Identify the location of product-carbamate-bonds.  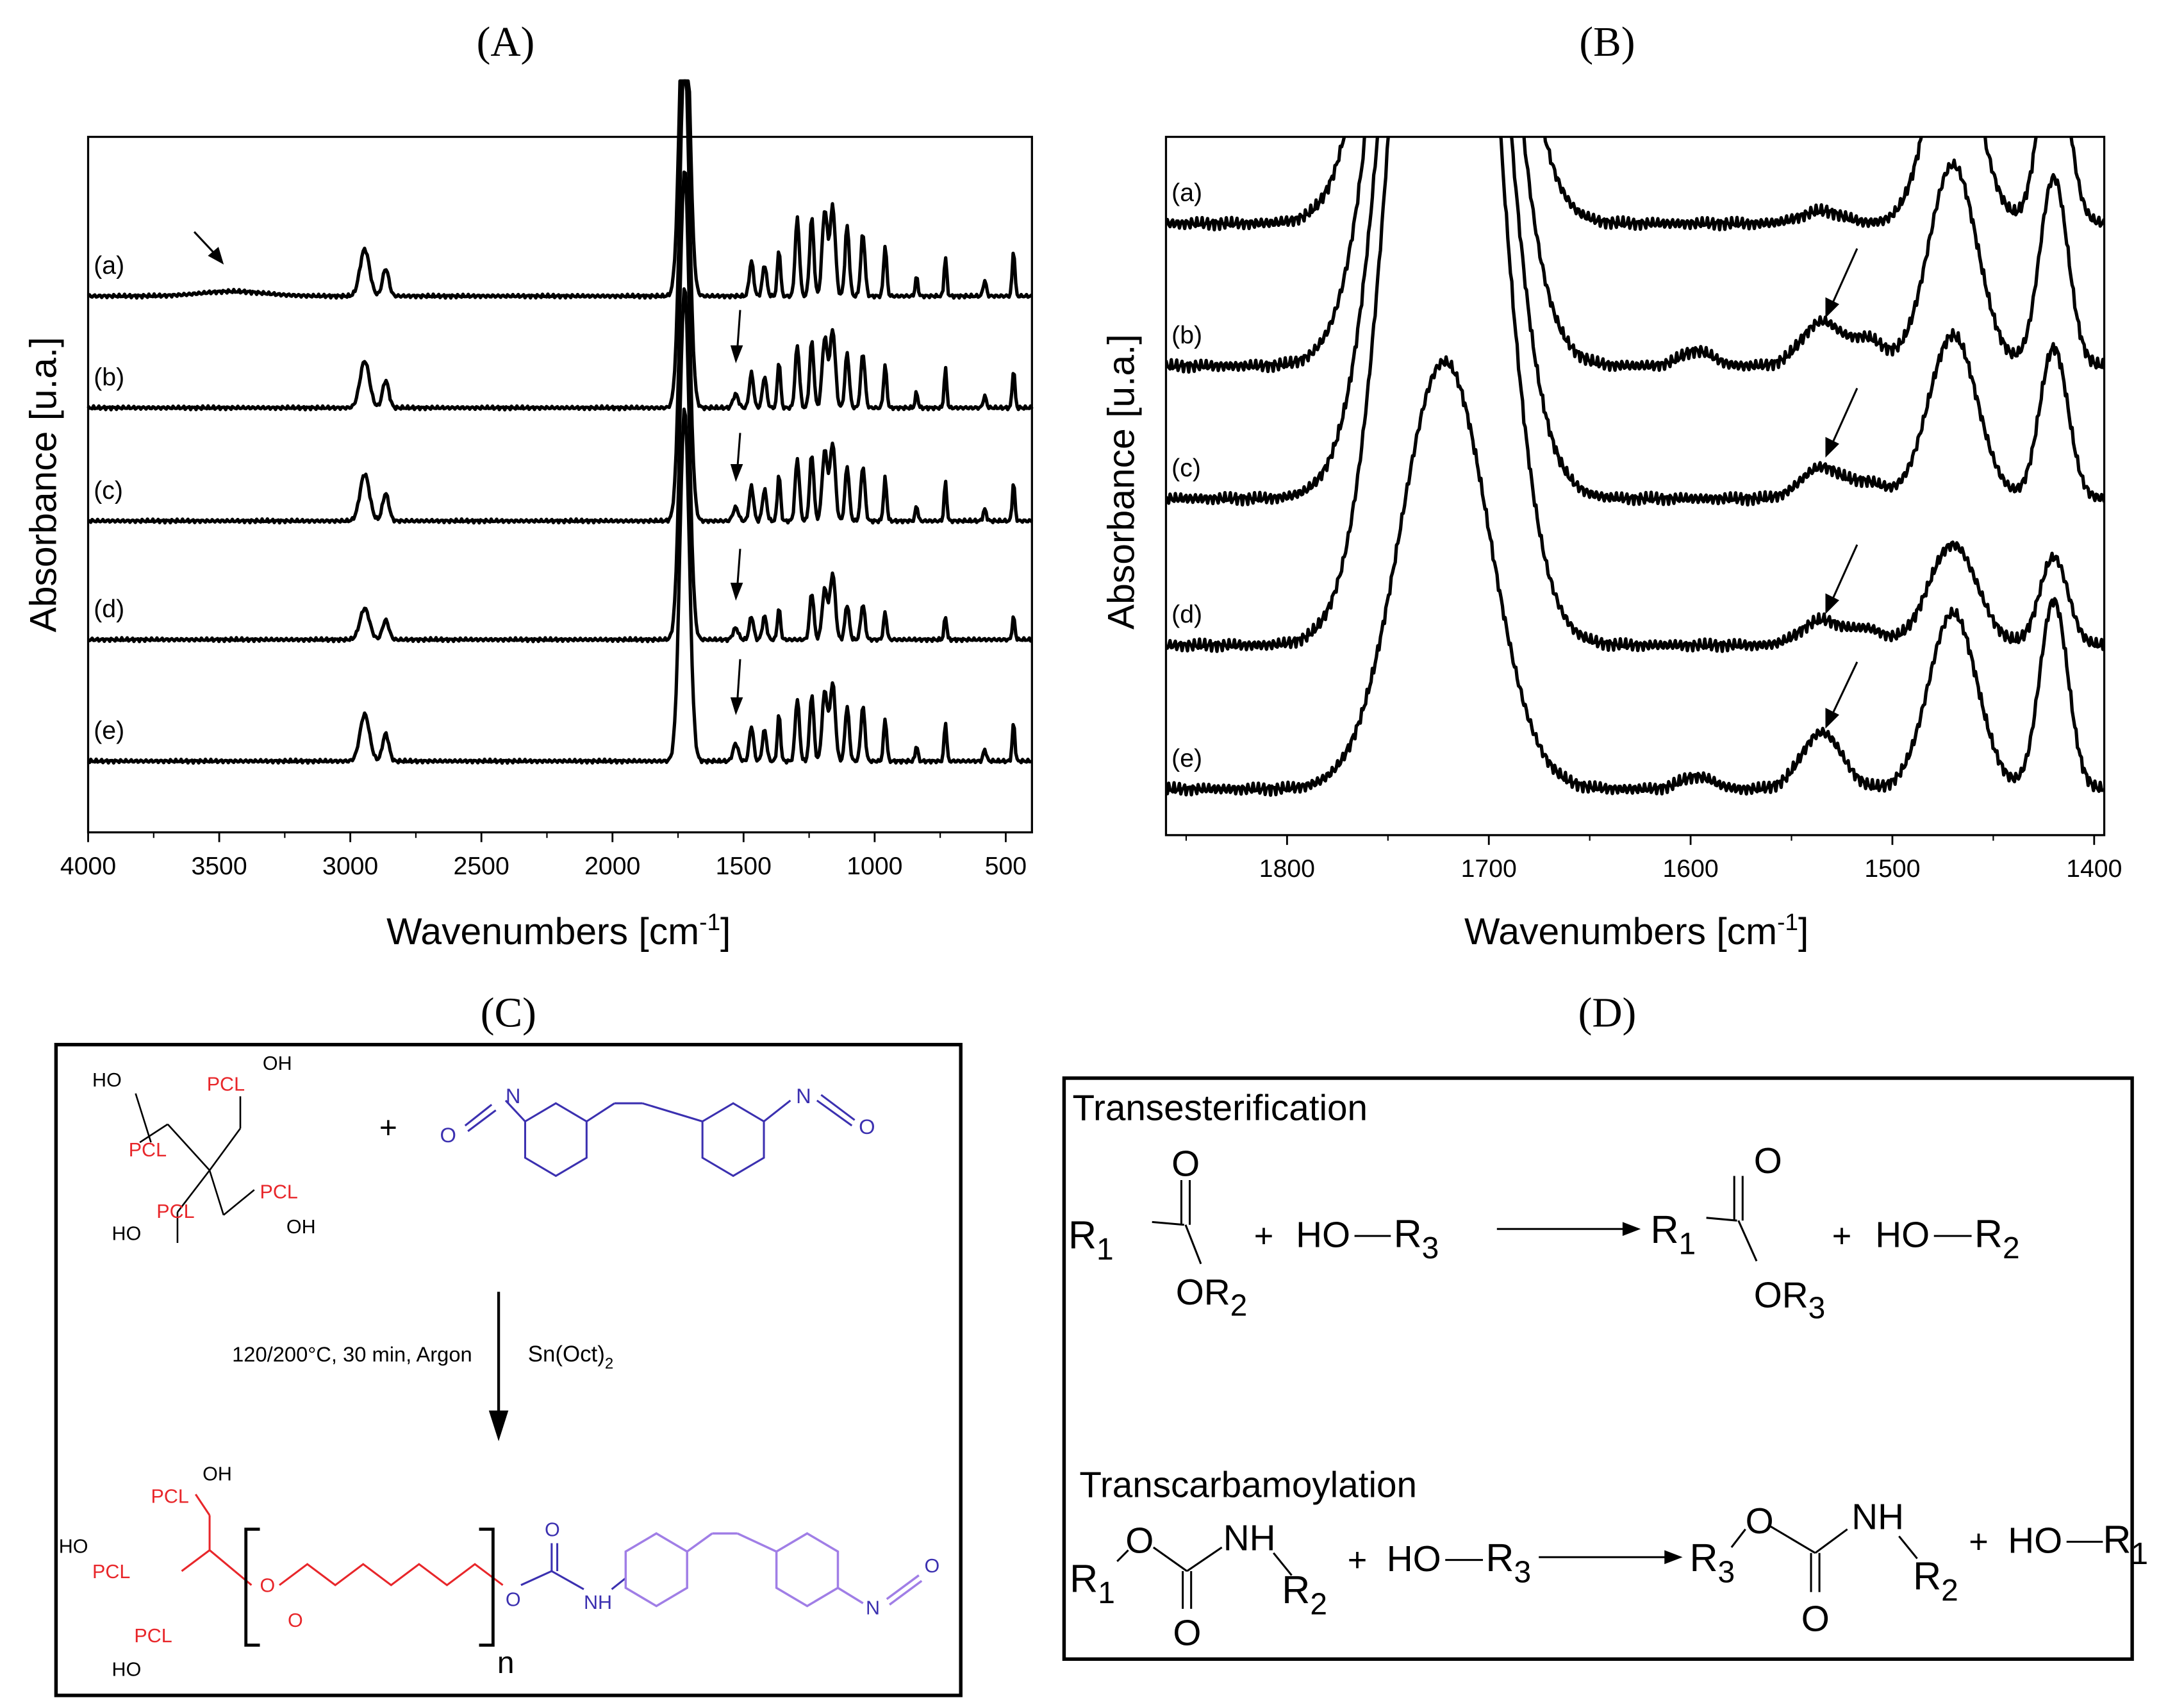
(1824, 1559).